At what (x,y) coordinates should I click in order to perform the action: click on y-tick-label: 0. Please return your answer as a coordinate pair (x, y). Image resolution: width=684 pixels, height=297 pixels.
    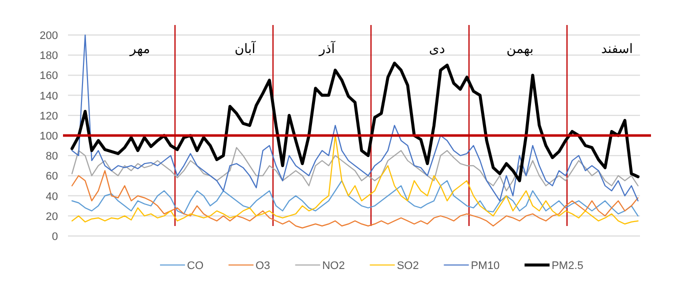
    Looking at the image, I should click on (55, 237).